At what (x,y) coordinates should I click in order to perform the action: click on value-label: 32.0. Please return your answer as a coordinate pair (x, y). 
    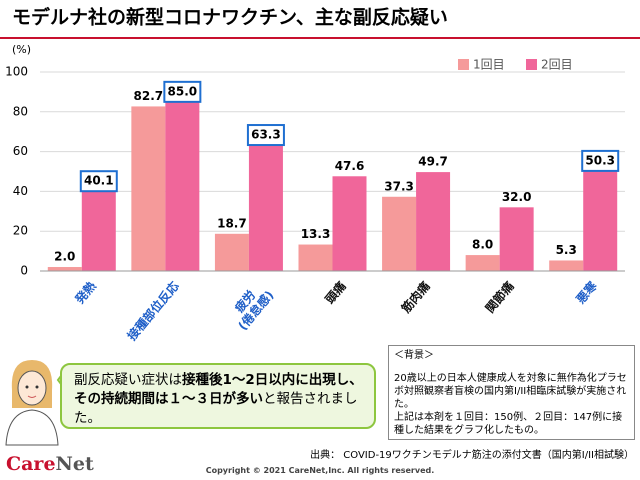
    Looking at the image, I should click on (517, 197).